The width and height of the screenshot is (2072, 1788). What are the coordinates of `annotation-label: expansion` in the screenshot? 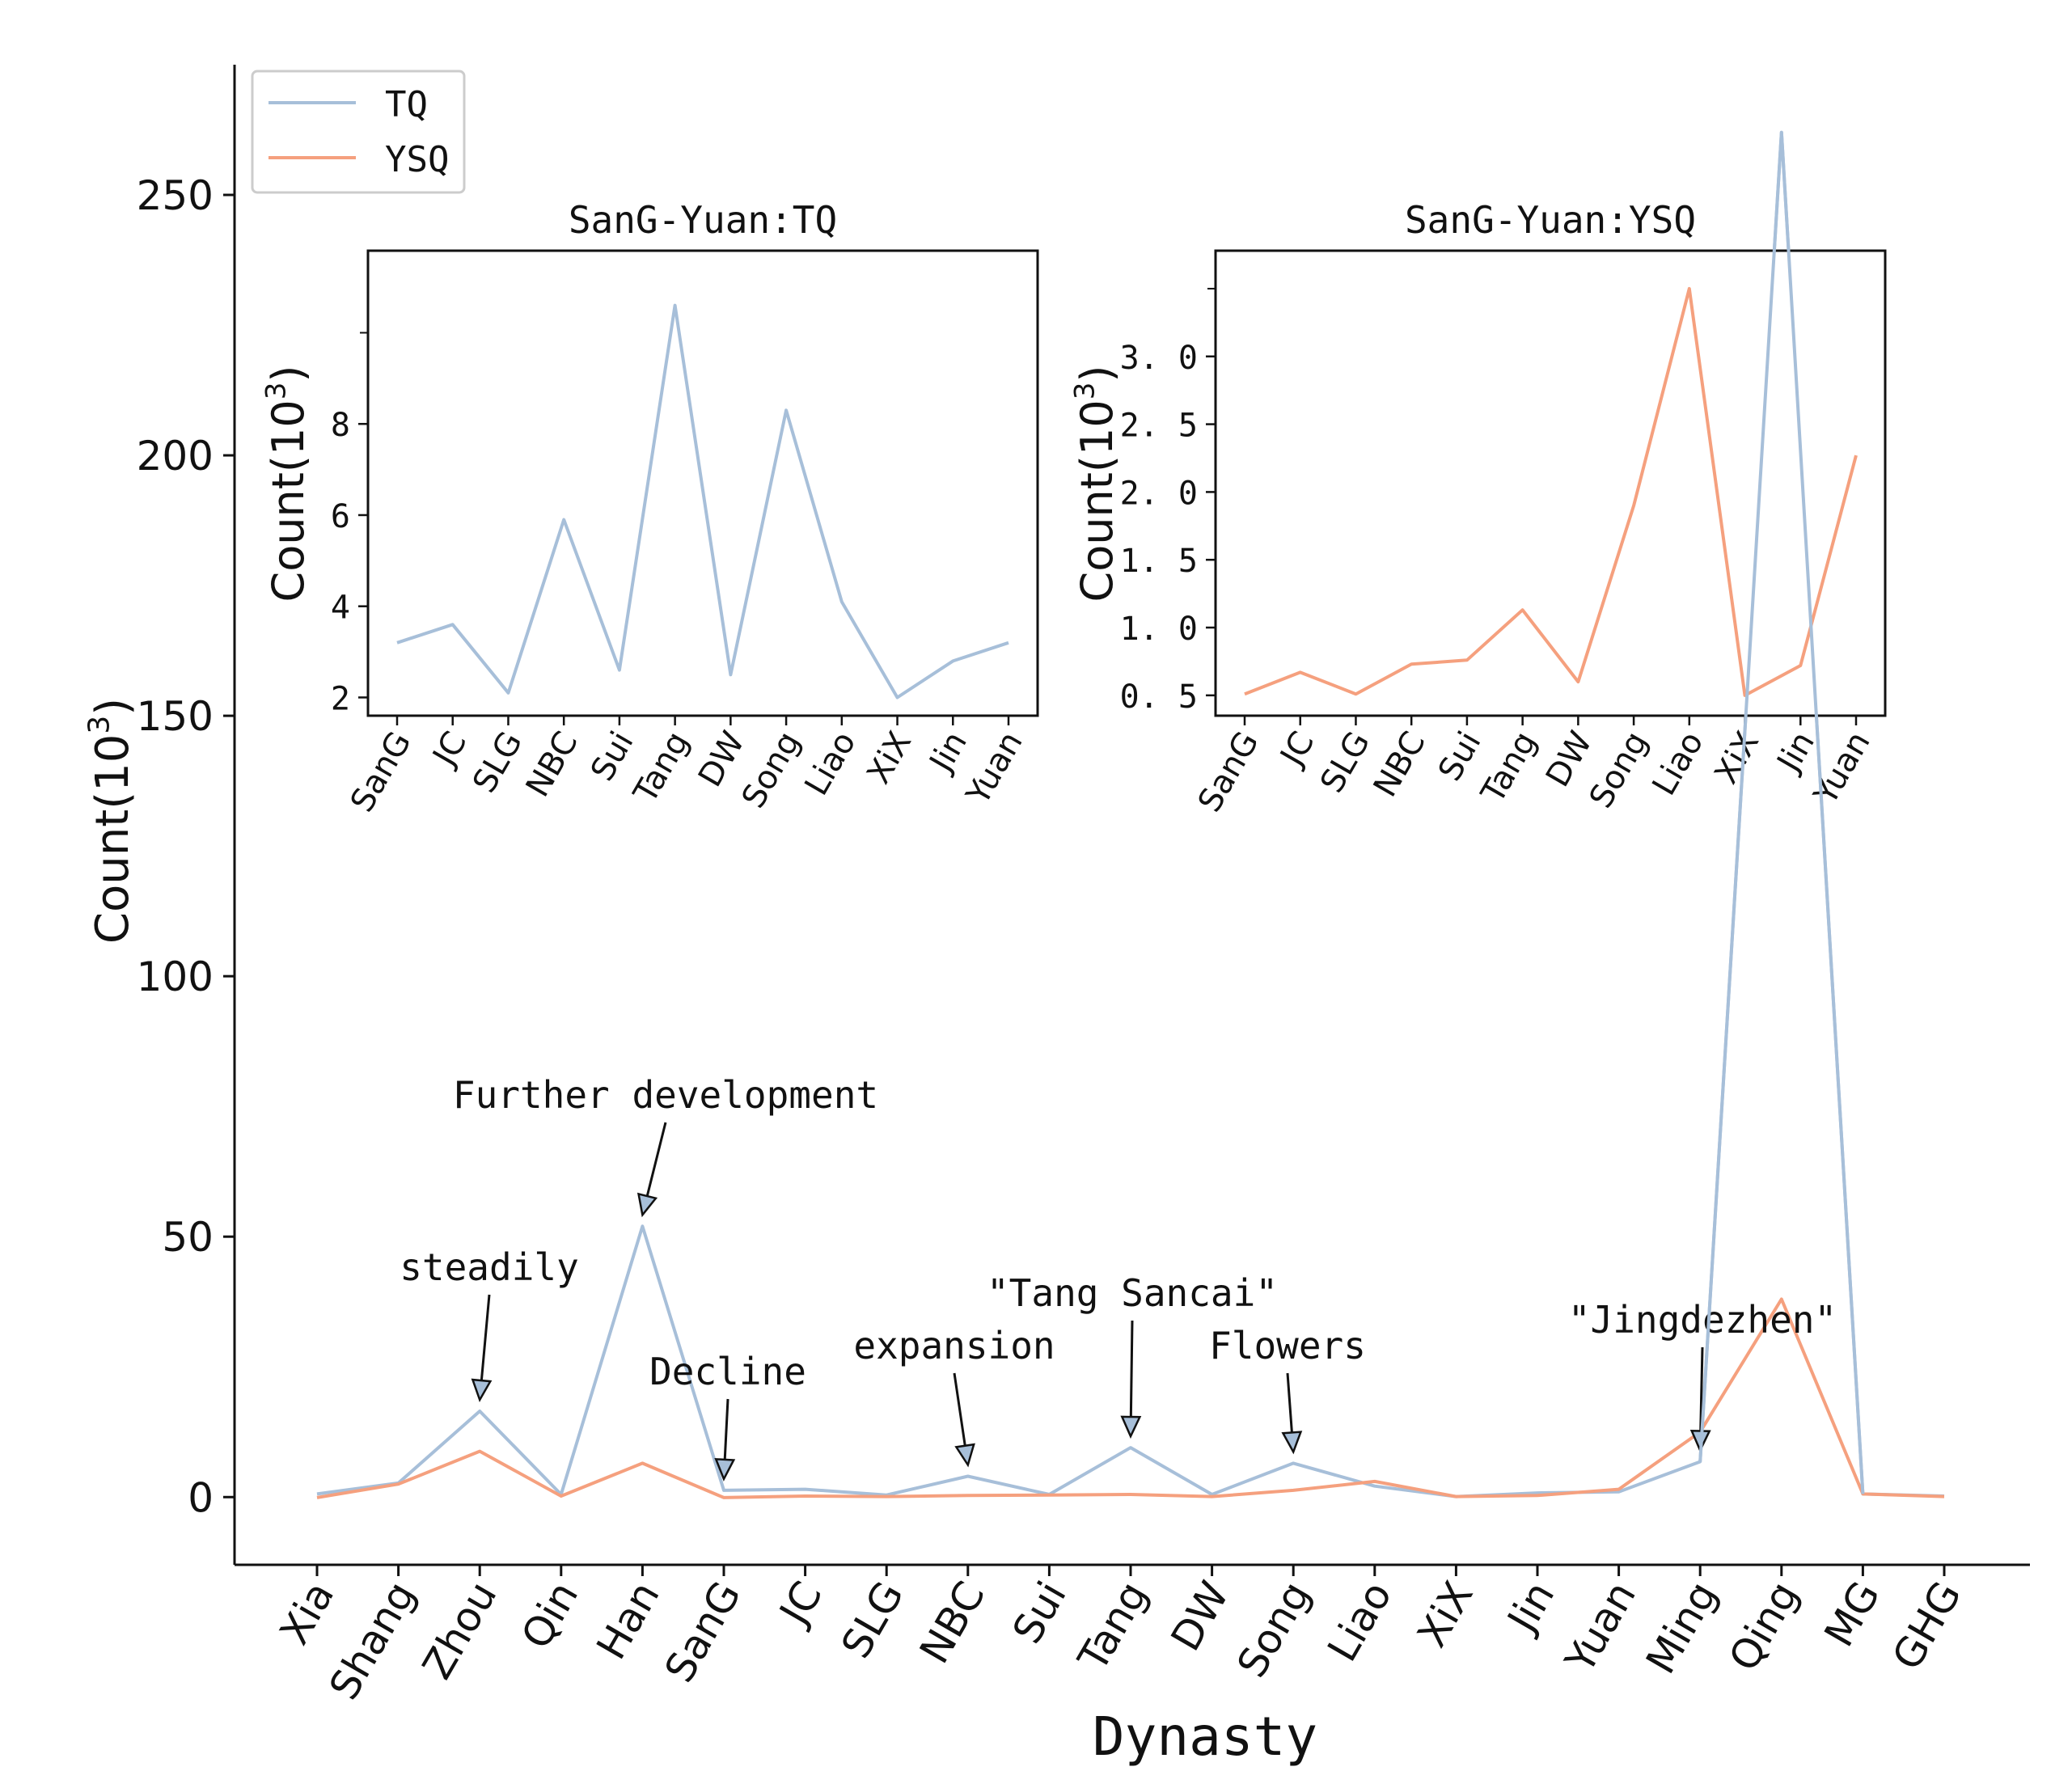 It's located at (954, 1345).